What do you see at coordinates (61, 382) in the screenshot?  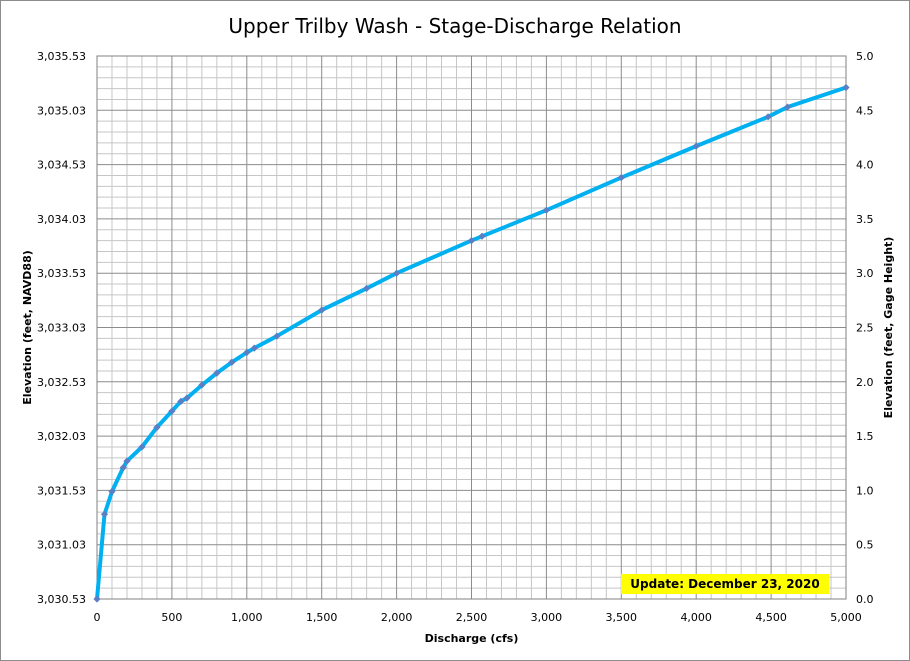 I see `left-tick-label: 3,032.53` at bounding box center [61, 382].